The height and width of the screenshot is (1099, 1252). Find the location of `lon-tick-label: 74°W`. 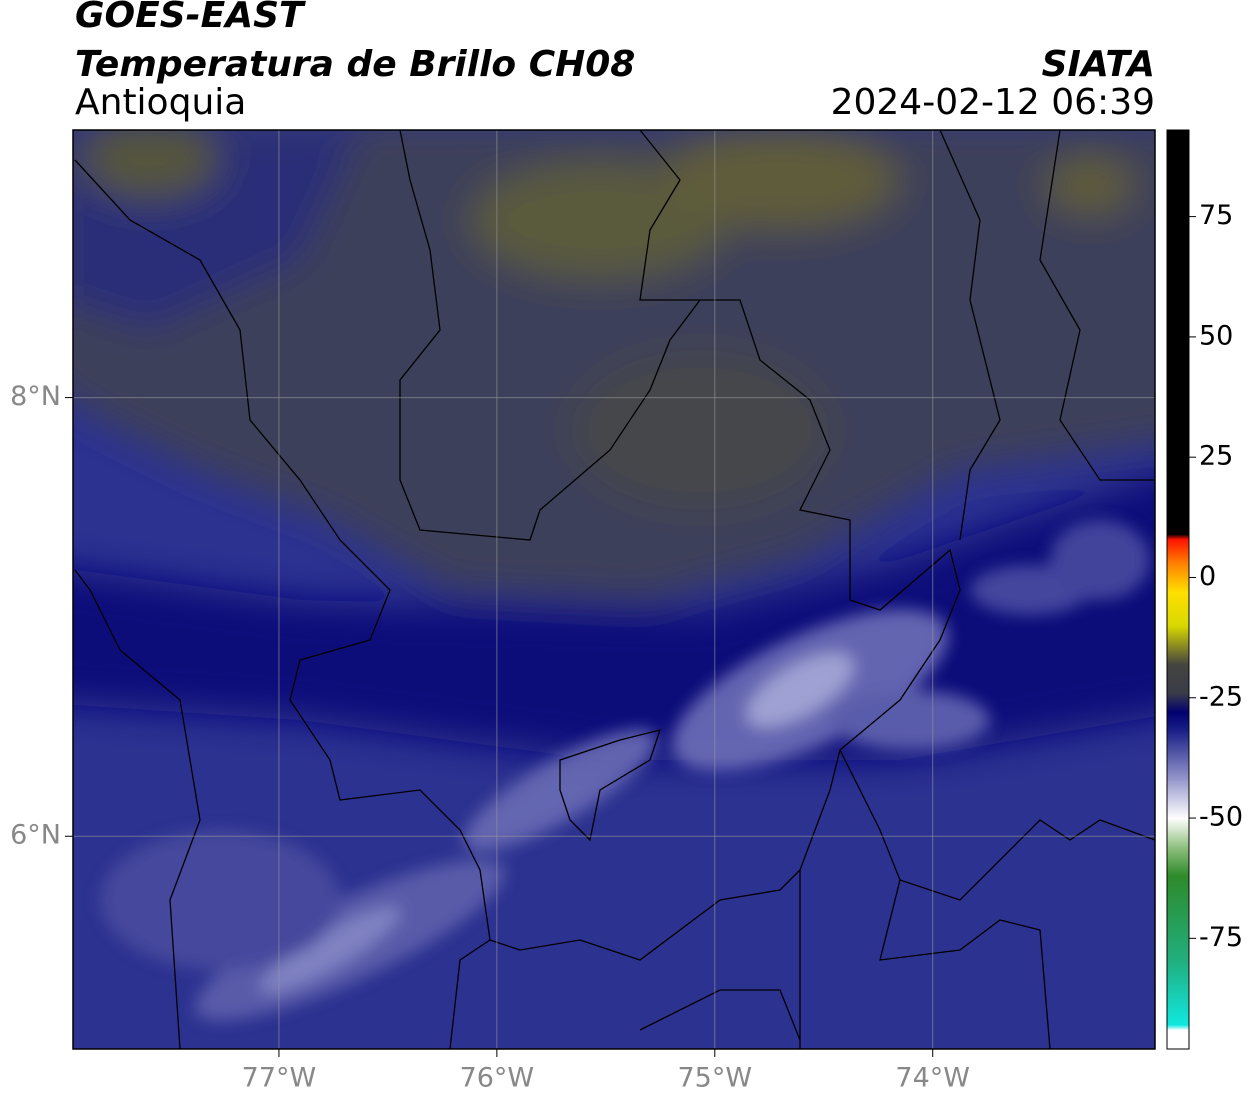

lon-tick-label: 74°W is located at coordinates (932, 1078).